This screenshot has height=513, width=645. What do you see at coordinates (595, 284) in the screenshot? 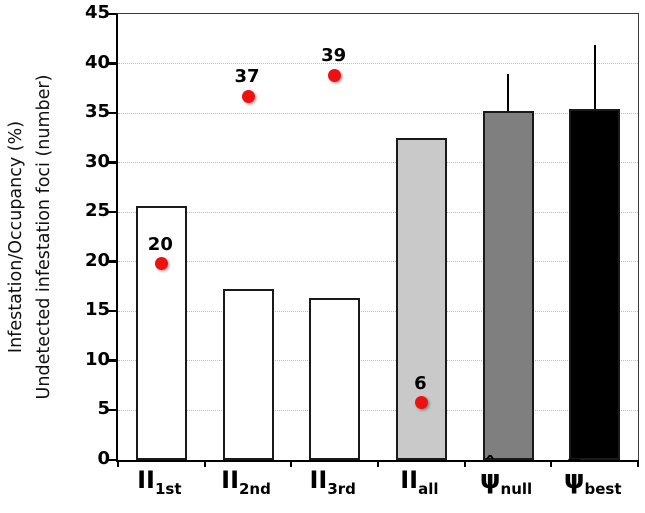
I see `bar-best` at bounding box center [595, 284].